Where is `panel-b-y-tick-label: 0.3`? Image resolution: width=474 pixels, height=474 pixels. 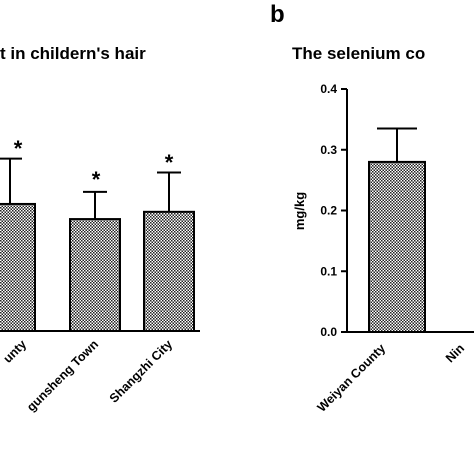 panel-b-y-tick-label: 0.3 is located at coordinates (328, 150).